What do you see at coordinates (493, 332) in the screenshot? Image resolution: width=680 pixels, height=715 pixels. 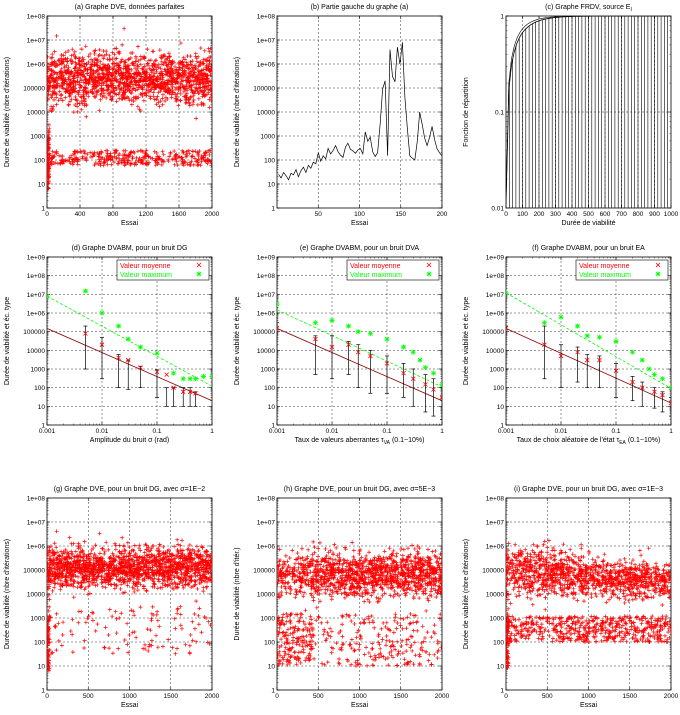 I see `y-tick-label: 100000` at bounding box center [493, 332].